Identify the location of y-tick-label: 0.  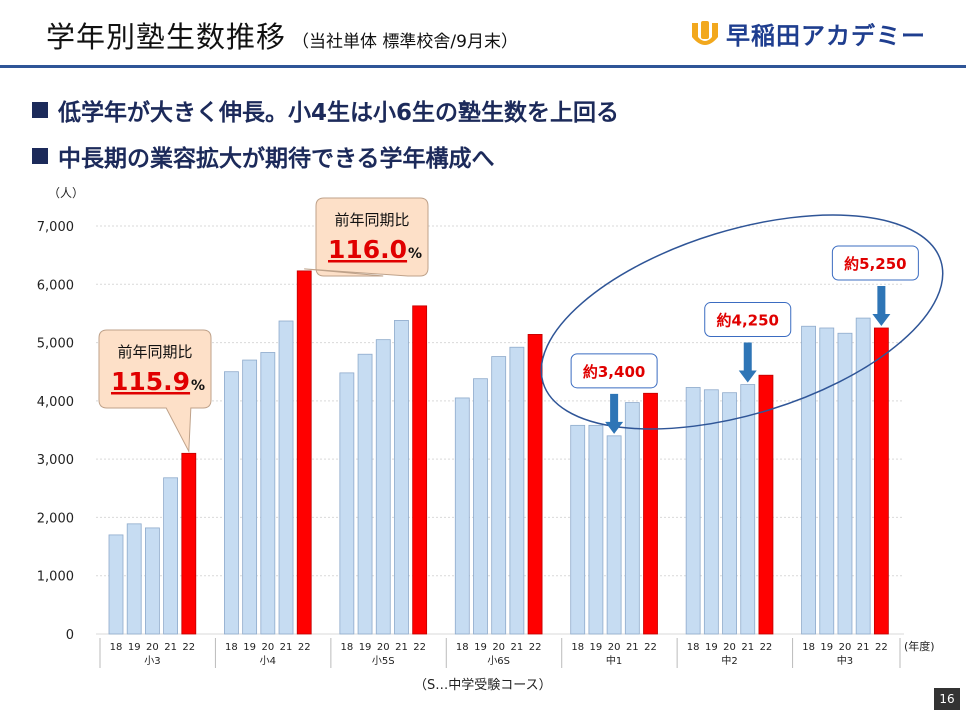
(70, 635).